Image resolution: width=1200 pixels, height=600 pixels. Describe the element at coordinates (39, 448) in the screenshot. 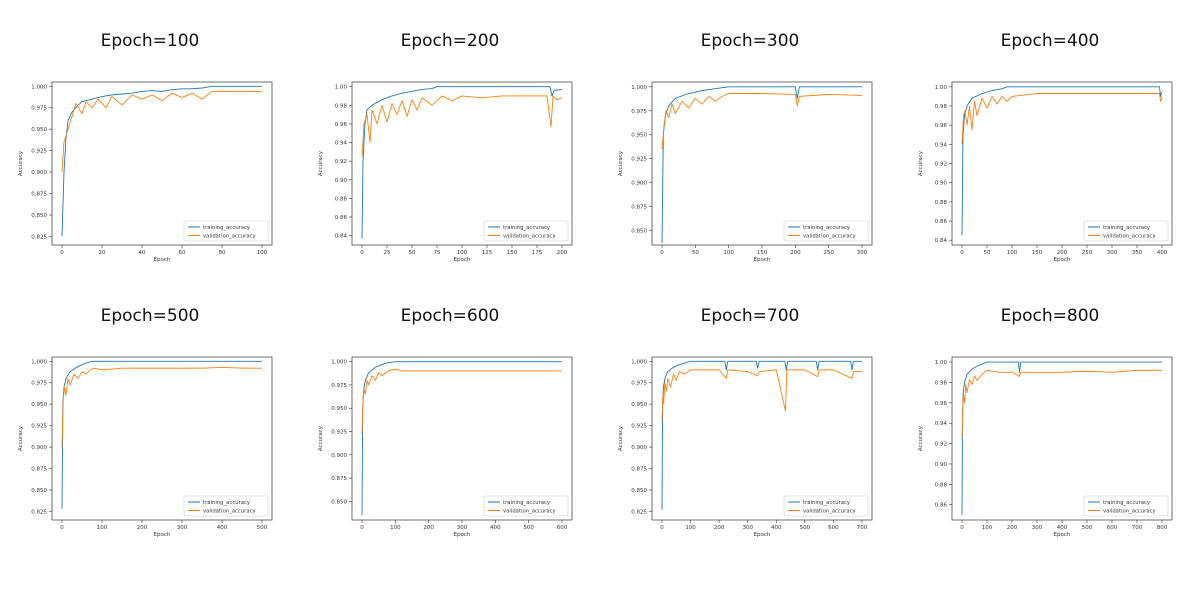

I see `y-tick-label: 0.900` at that location.